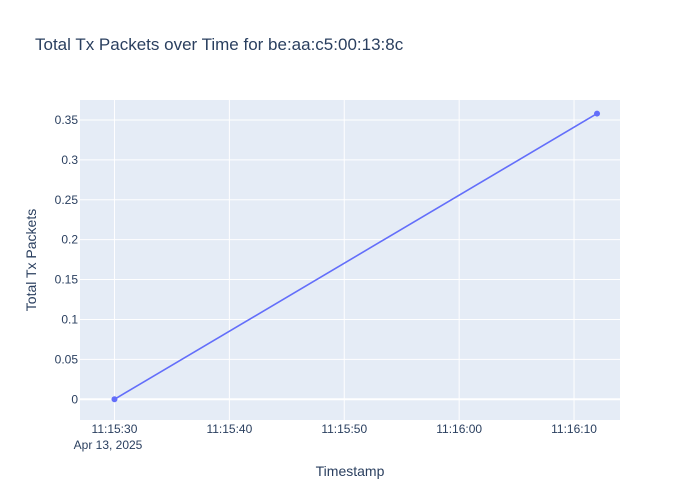 This screenshot has width=700, height=500. Describe the element at coordinates (67, 280) in the screenshot. I see `y-tick-label: 0.15` at that location.